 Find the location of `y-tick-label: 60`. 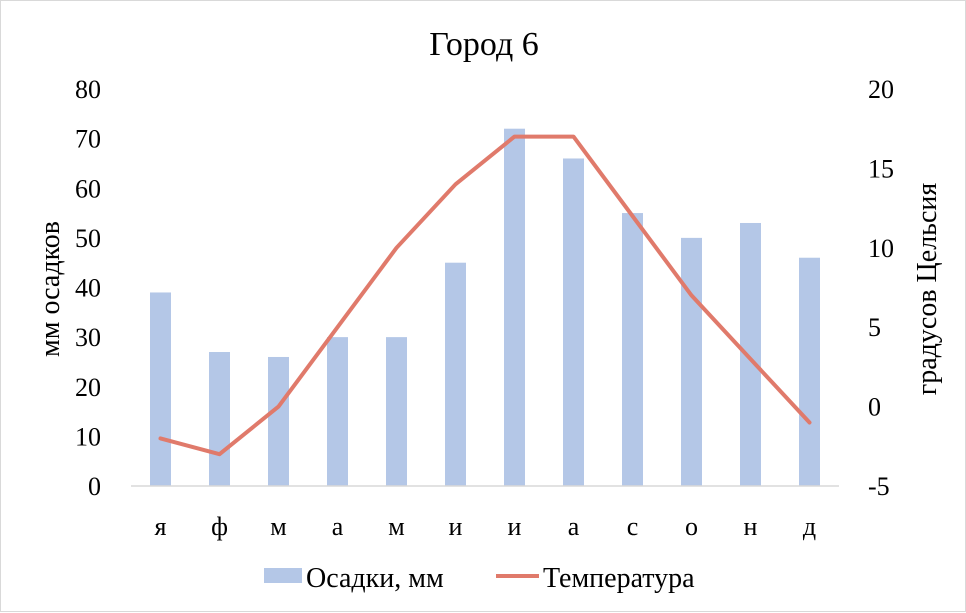

y-tick-label: 60 is located at coordinates (88, 188).